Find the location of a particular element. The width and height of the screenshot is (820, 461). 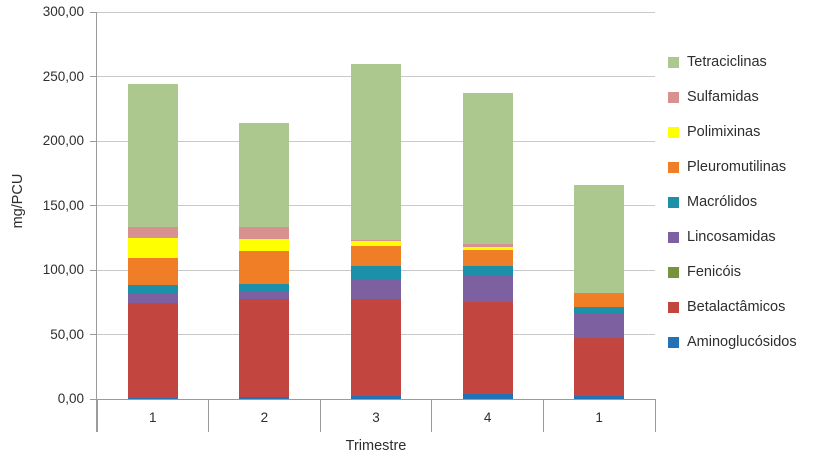

legend-item-macrólidos: Macrólidos is located at coordinates (732, 202).